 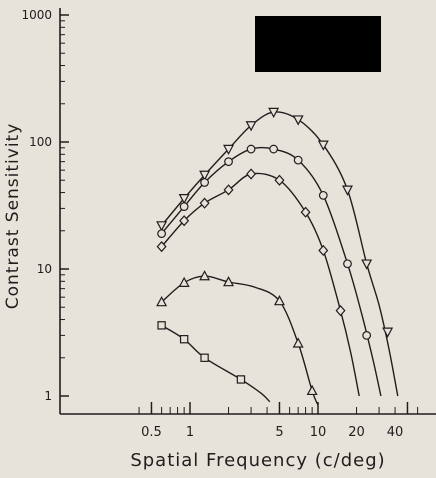 What do you see at coordinates (13, 216) in the screenshot?
I see `y-axis-label: Contrast Sensitivity` at bounding box center [13, 216].